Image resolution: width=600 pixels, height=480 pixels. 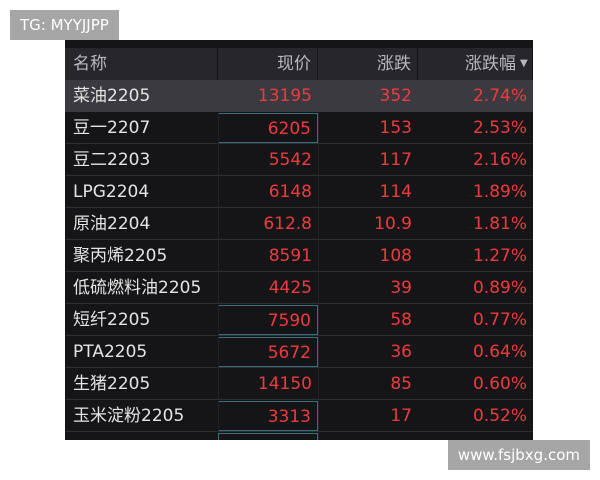 What do you see at coordinates (499, 160) in the screenshot?
I see `quote-value: 2.16%` at bounding box center [499, 160].